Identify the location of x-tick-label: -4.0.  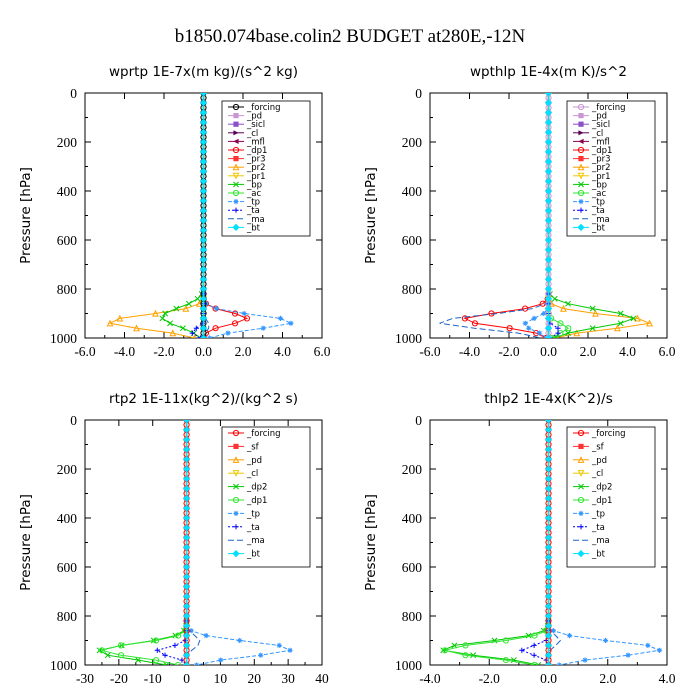
(125, 351).